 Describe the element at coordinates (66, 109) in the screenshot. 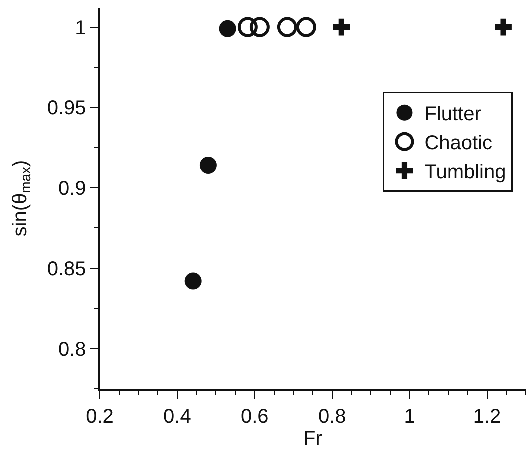

I see `y-tick-label: 0.95` at that location.